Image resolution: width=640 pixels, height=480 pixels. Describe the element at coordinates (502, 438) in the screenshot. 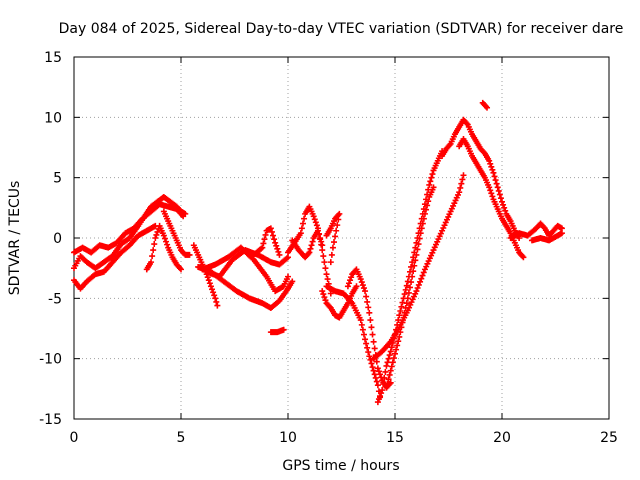

I see `x-tick-label: 20` at that location.